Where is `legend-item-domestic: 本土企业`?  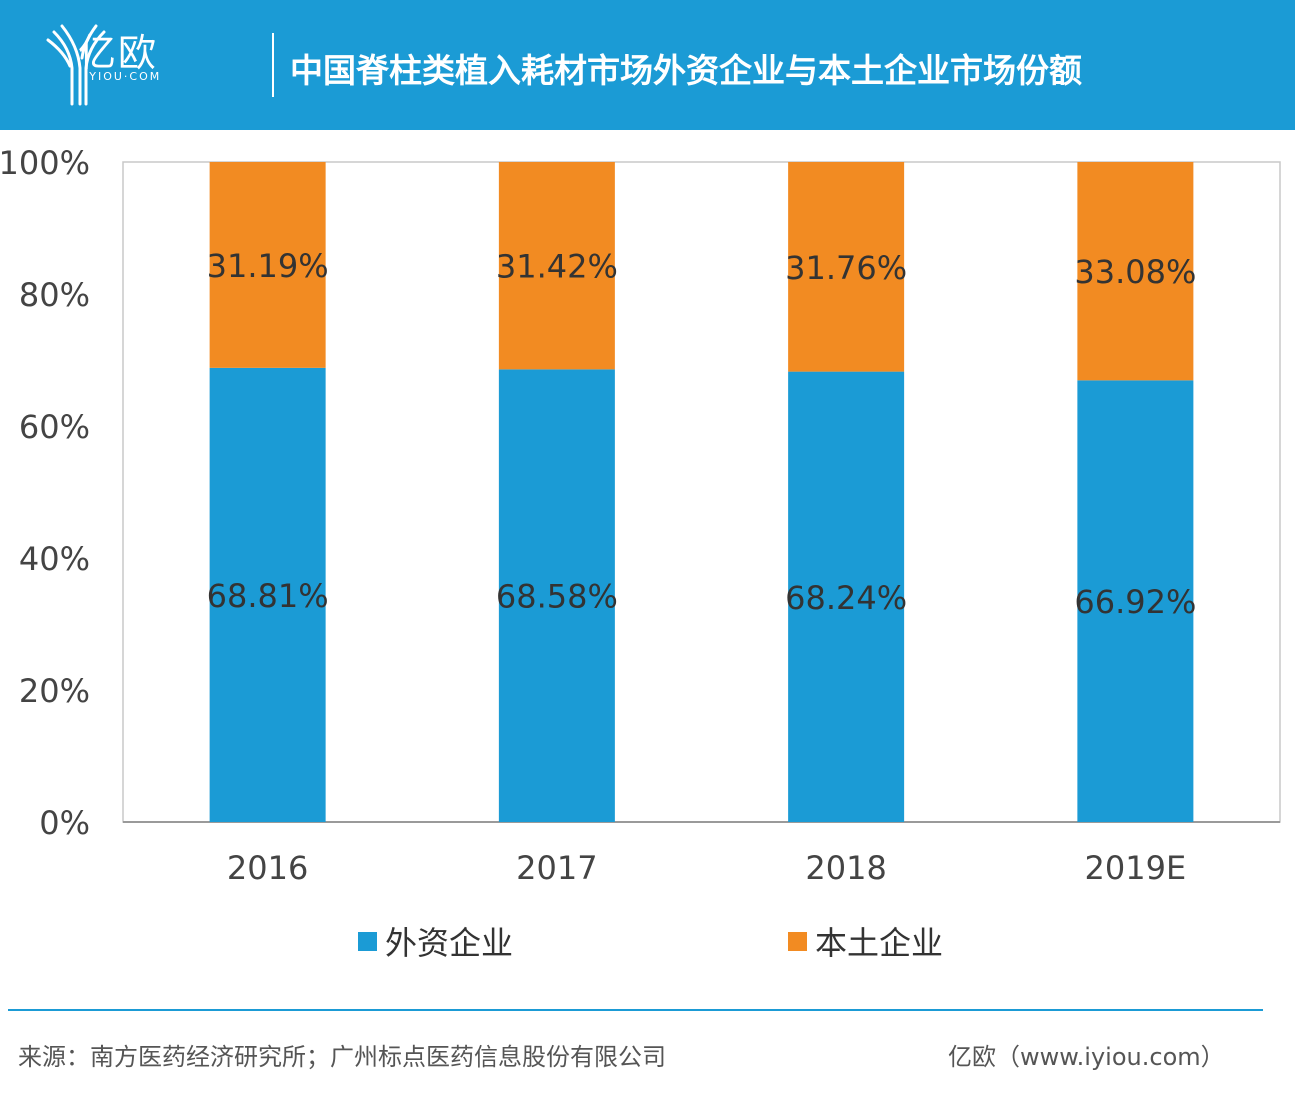 legend-item-domestic: 本土企业 is located at coordinates (865, 941).